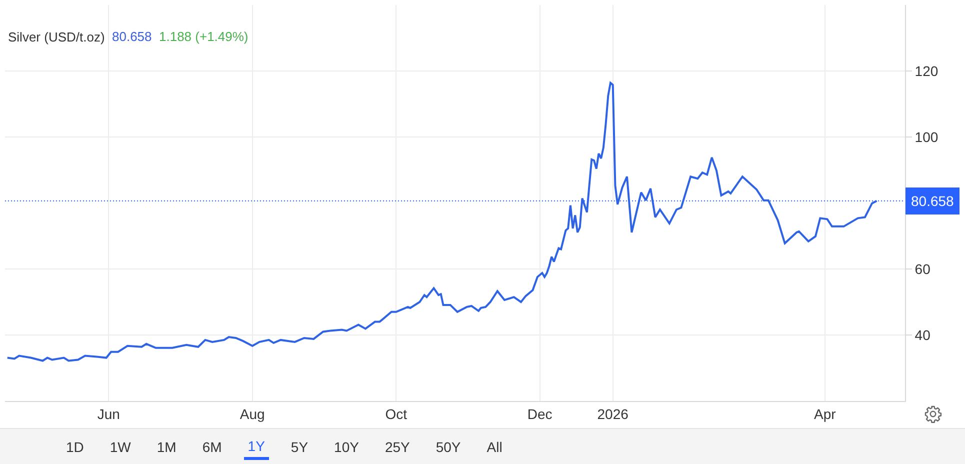  Describe the element at coordinates (120, 447) in the screenshot. I see `range-button: 1W` at that location.